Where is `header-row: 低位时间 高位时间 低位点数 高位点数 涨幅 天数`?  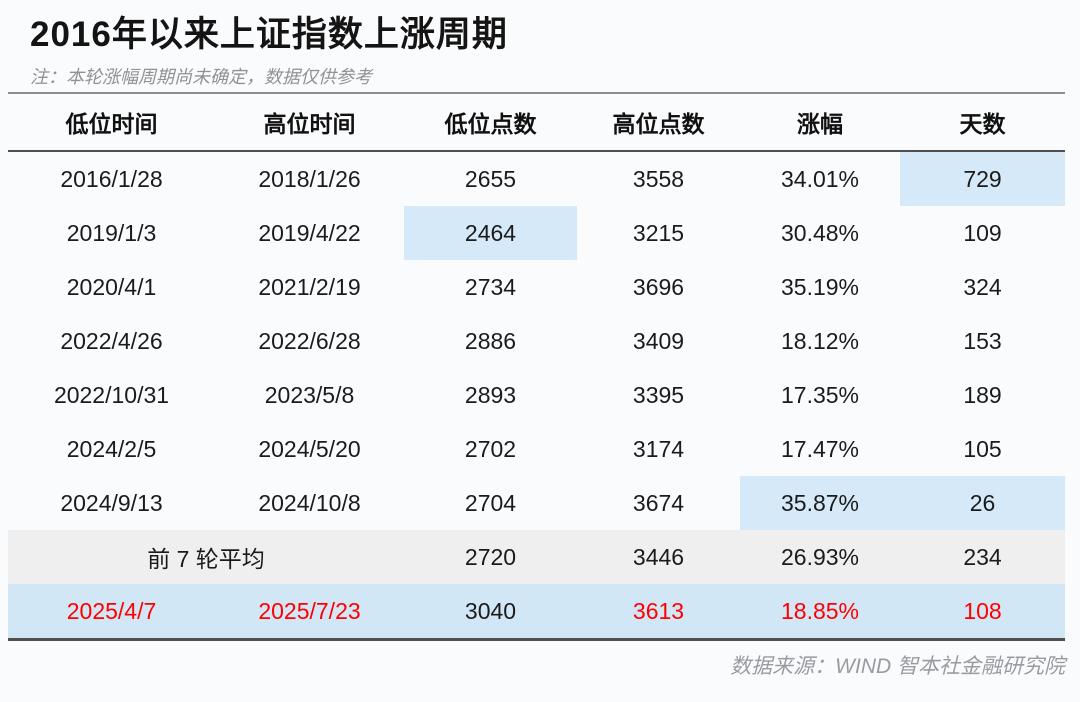 header-row: 低位时间 高位时间 低位点数 高位点数 涨幅 天数 is located at coordinates (536, 122).